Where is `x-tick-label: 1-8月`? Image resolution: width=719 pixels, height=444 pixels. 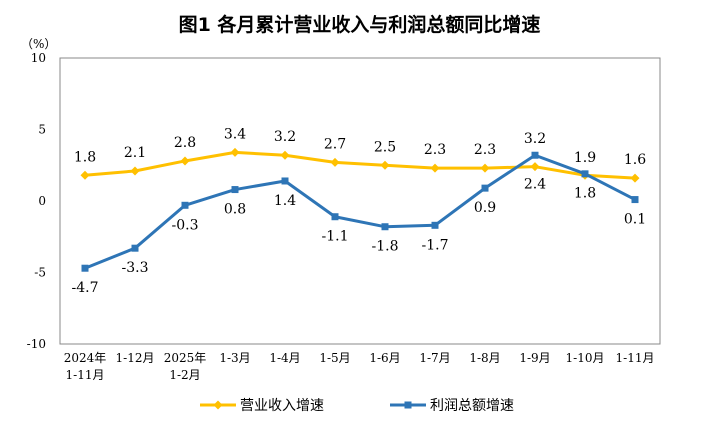 x-tick-label: 1-8月 is located at coordinates (484, 358).